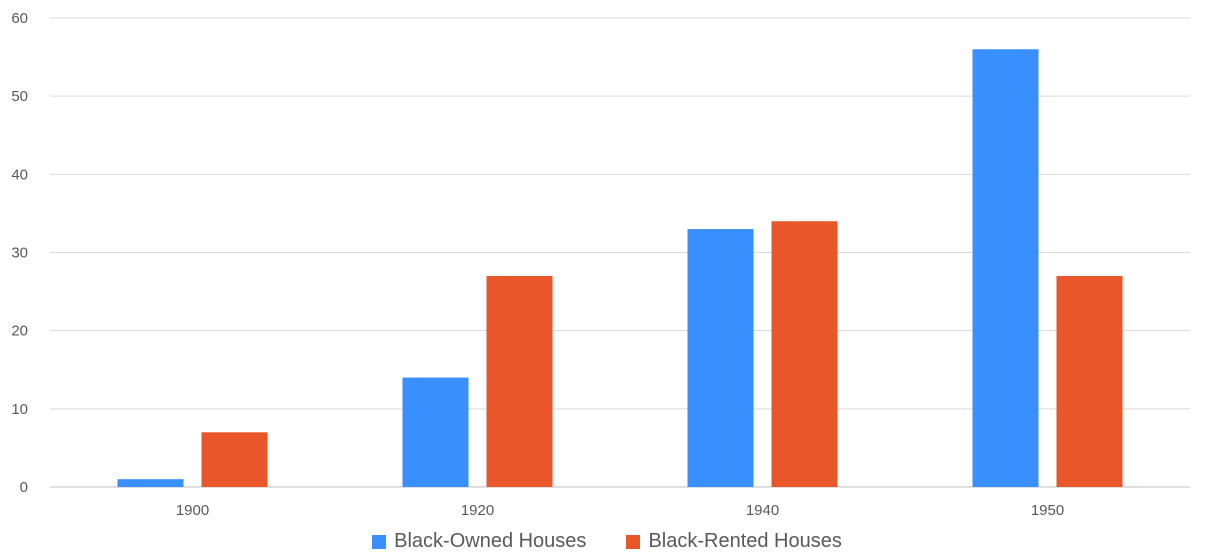 Image resolution: width=1214 pixels, height=558 pixels. Describe the element at coordinates (1047, 510) in the screenshot. I see `x-tick-label: 1950` at that location.